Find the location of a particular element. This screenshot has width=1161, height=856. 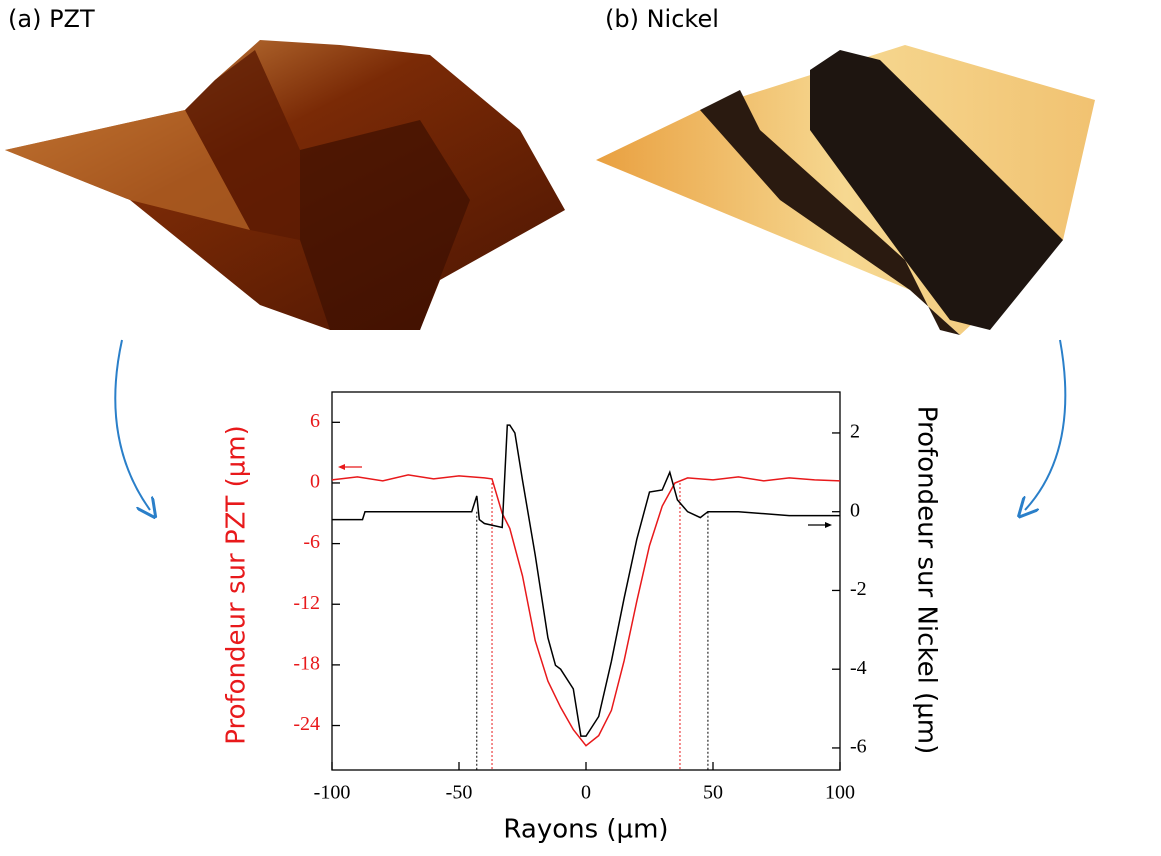

panel-label: (b) Nickel is located at coordinates (662, 19).